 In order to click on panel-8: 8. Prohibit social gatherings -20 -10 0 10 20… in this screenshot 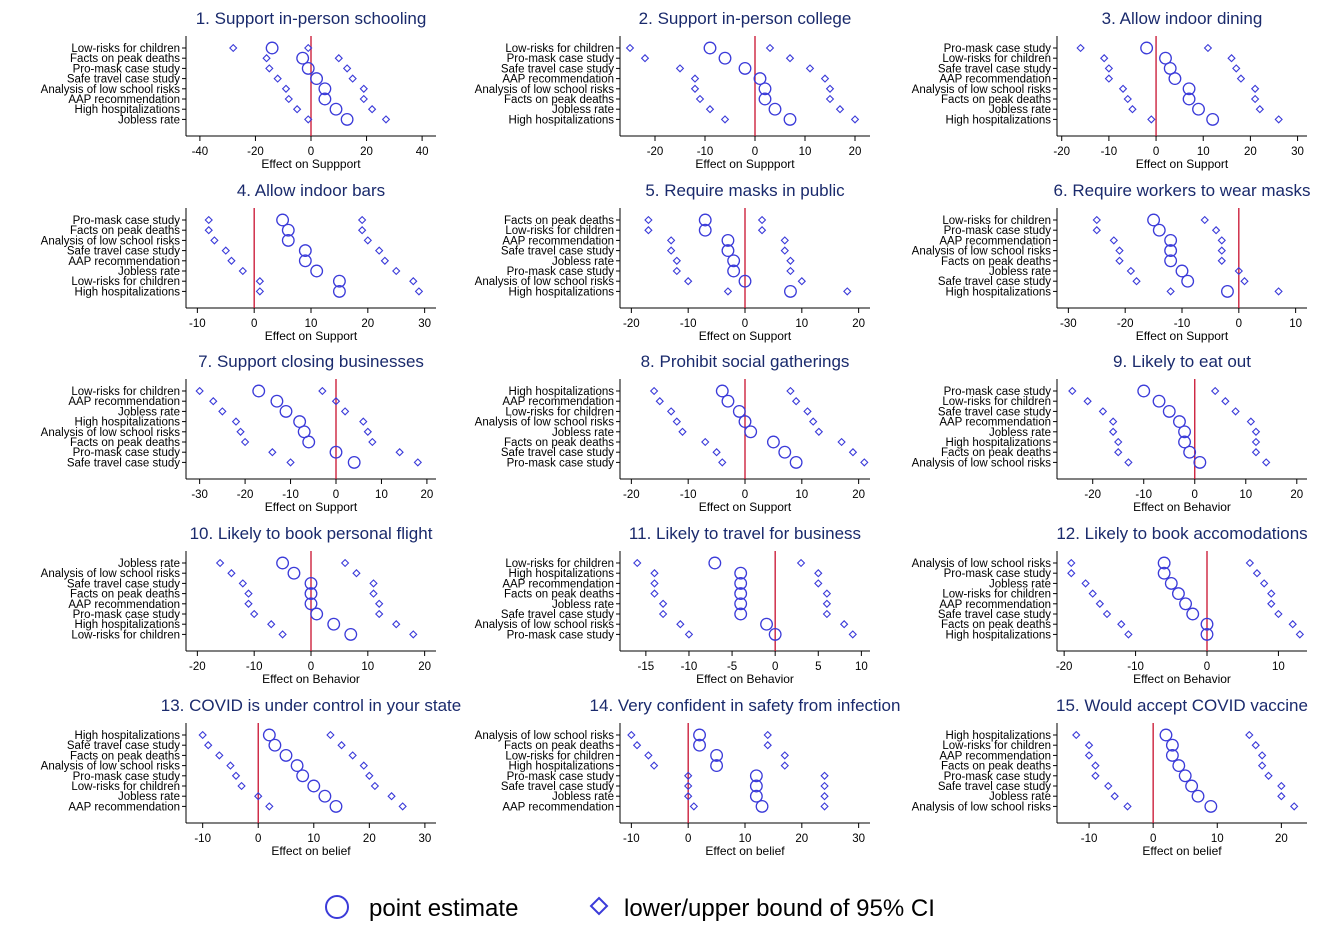, I will do `click(672, 433)`.